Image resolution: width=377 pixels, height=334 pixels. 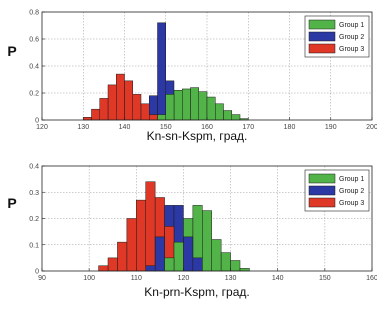 What do you see at coordinates (34, 40) in the screenshot?
I see `y-tick-label: 0.6` at bounding box center [34, 40].